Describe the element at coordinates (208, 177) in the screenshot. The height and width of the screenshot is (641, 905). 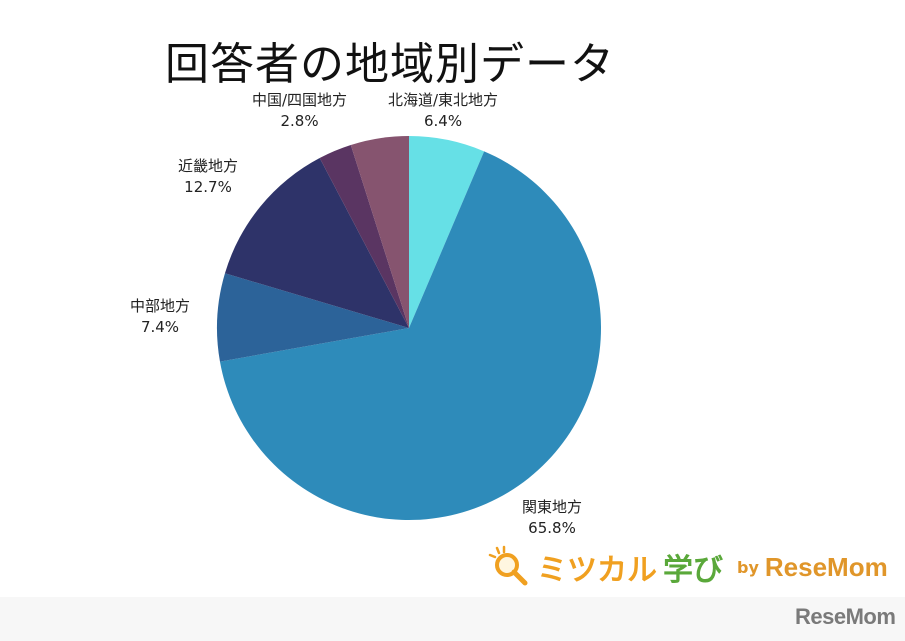
I see `label-kinki: 近畿地方 12.7%` at that location.